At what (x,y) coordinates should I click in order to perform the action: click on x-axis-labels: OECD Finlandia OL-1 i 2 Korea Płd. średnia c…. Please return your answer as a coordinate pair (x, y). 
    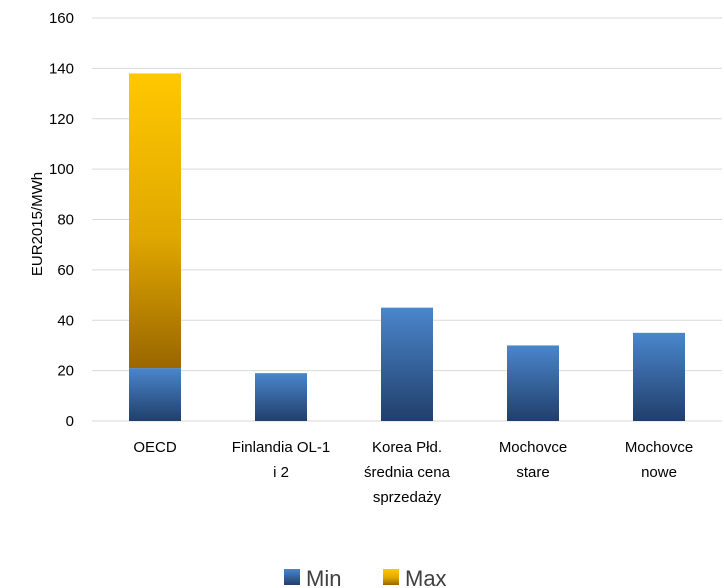
    Looking at the image, I should click on (413, 472).